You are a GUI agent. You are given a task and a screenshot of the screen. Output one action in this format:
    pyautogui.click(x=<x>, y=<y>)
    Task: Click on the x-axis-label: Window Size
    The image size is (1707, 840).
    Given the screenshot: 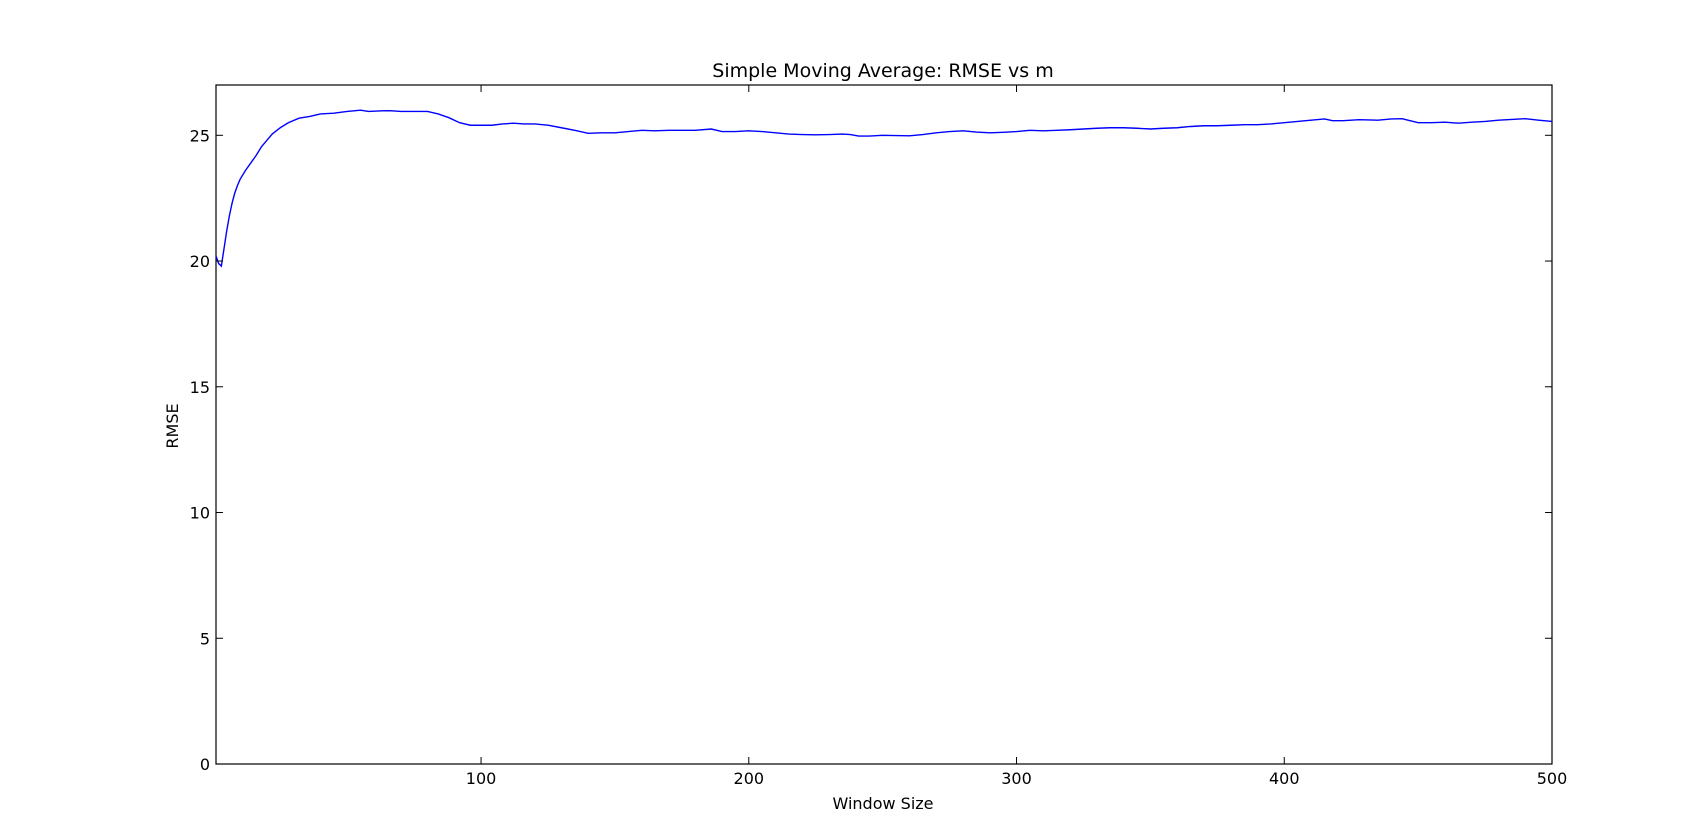 What is the action you would take?
    pyautogui.click(x=882, y=803)
    